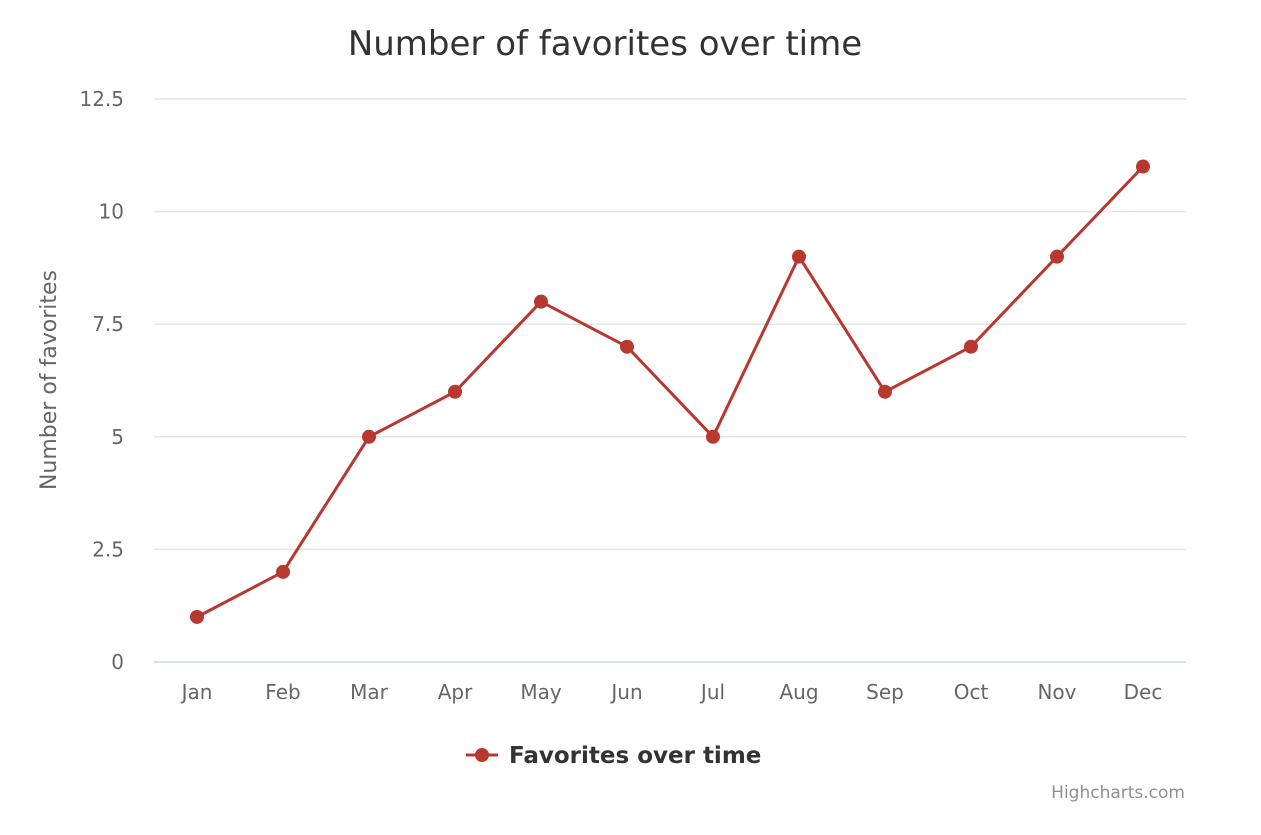  What do you see at coordinates (111, 212) in the screenshot?
I see `y-tick-label: 10` at bounding box center [111, 212].